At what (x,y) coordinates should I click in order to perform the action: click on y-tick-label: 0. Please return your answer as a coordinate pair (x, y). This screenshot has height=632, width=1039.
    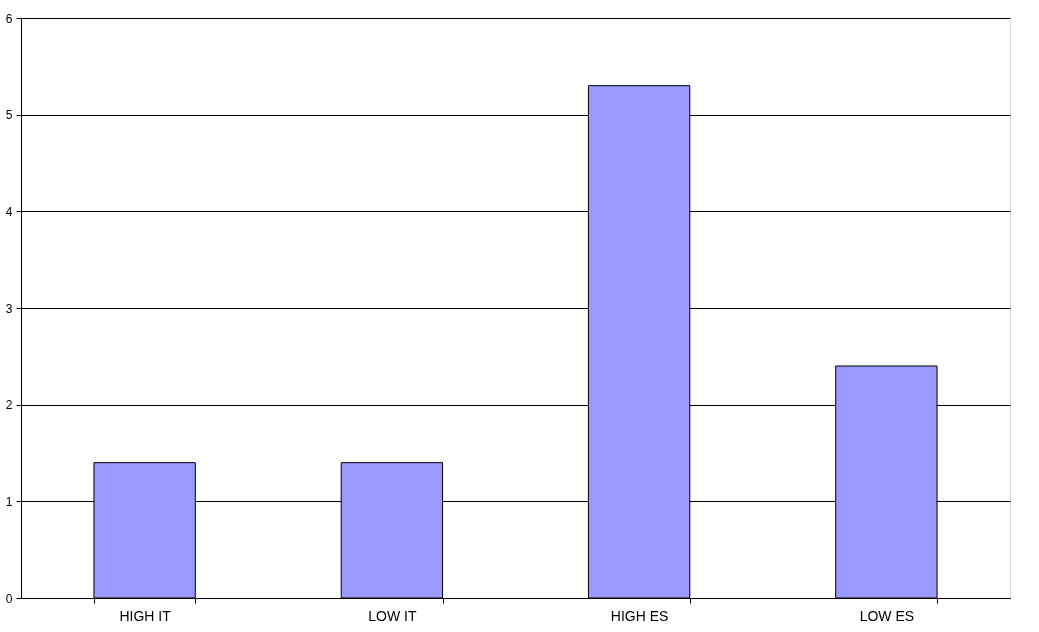
    Looking at the image, I should click on (9, 598).